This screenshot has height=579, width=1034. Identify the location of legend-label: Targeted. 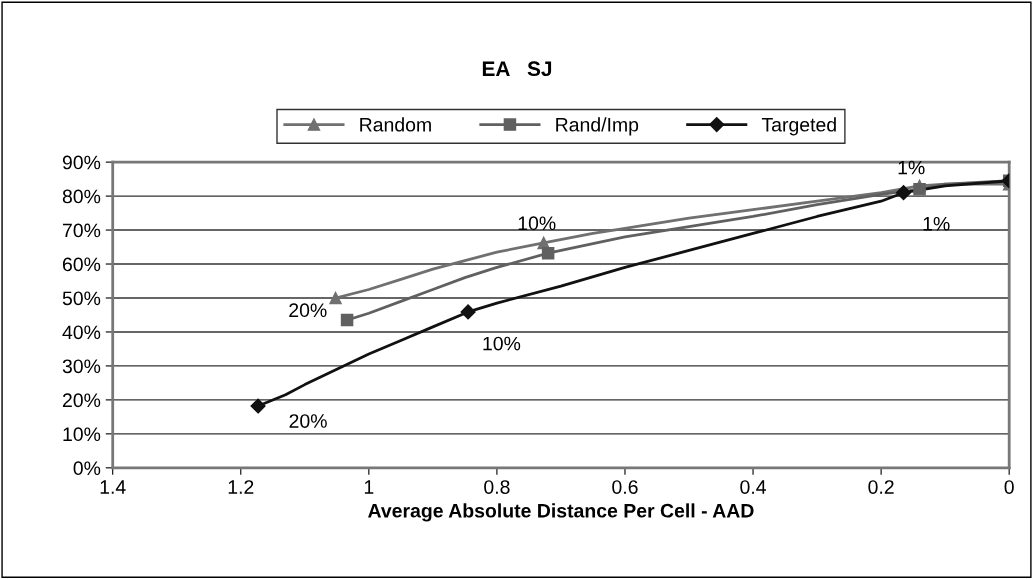
(798, 126).